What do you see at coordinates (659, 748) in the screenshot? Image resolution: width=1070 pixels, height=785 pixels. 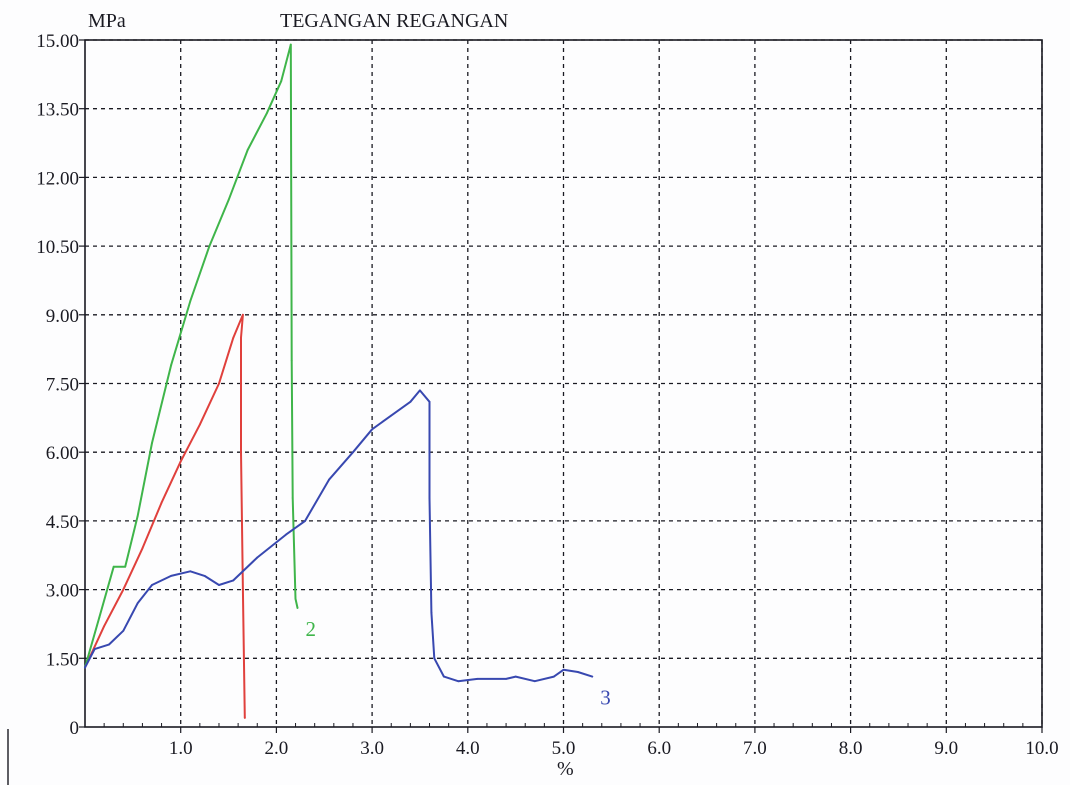 I see `x-tick-label: 6.0` at bounding box center [659, 748].